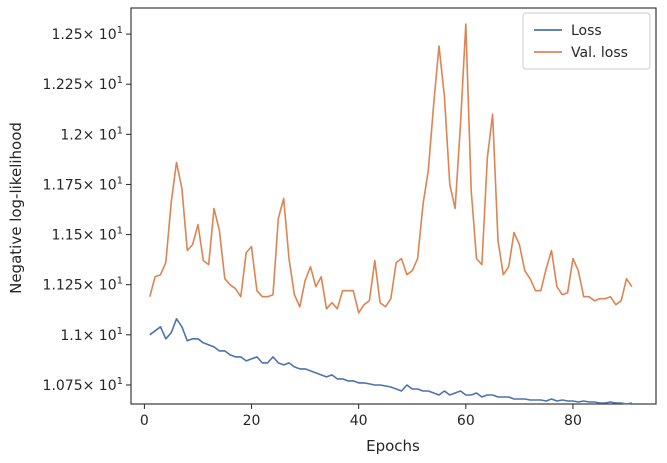  What do you see at coordinates (16, 208) in the screenshot?
I see `y-axis-label: Negative log-likelihood` at bounding box center [16, 208].